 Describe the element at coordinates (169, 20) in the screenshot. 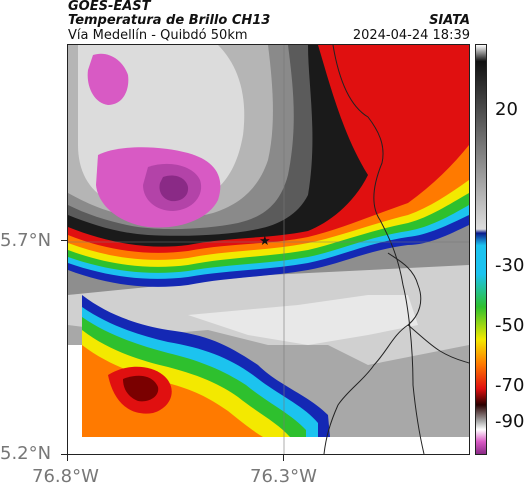

I see `product-title: Temperatura de Brillo CH13` at that location.